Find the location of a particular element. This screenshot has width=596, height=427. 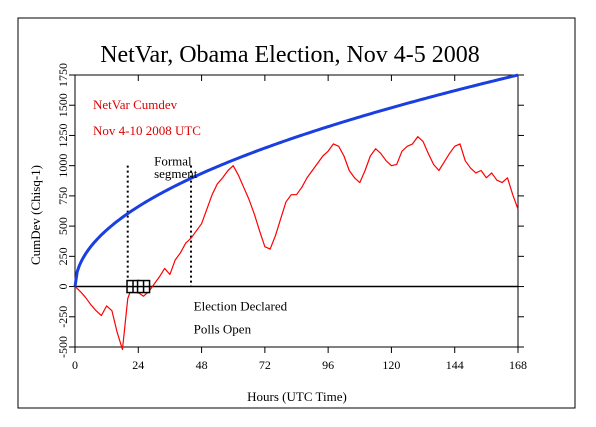

legend-entry-cumdev: NetVar Cumdev is located at coordinates (135, 104).